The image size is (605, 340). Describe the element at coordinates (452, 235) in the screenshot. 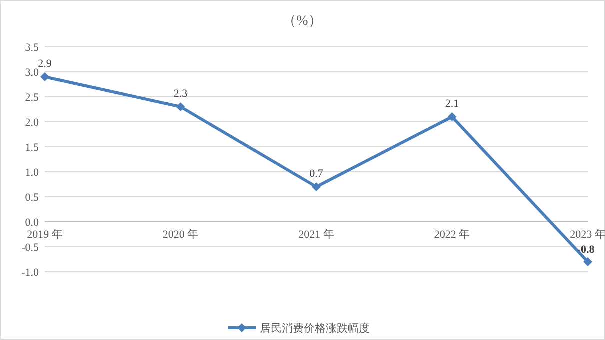

I see `x-tick-label: 2022 年` at that location.